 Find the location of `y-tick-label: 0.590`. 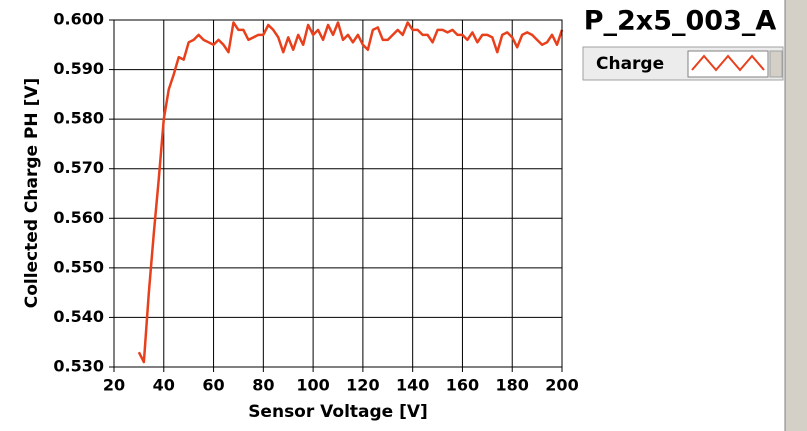

y-tick-label: 0.590 is located at coordinates (78, 68).